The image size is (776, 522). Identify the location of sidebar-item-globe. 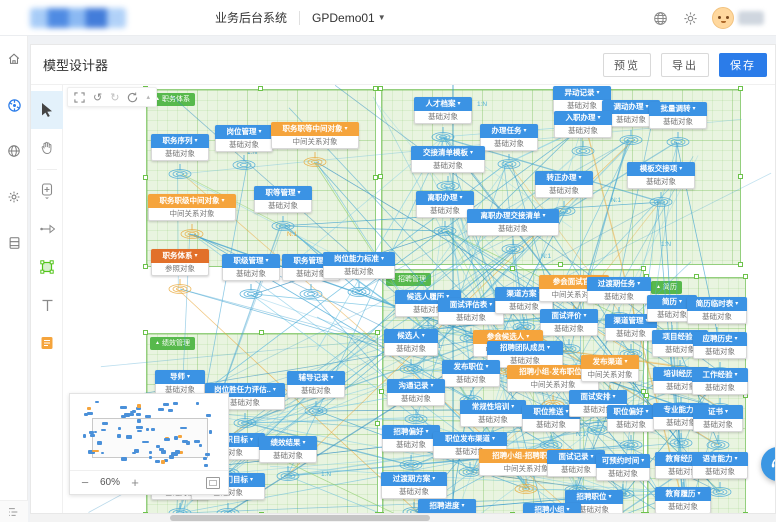
(14, 151).